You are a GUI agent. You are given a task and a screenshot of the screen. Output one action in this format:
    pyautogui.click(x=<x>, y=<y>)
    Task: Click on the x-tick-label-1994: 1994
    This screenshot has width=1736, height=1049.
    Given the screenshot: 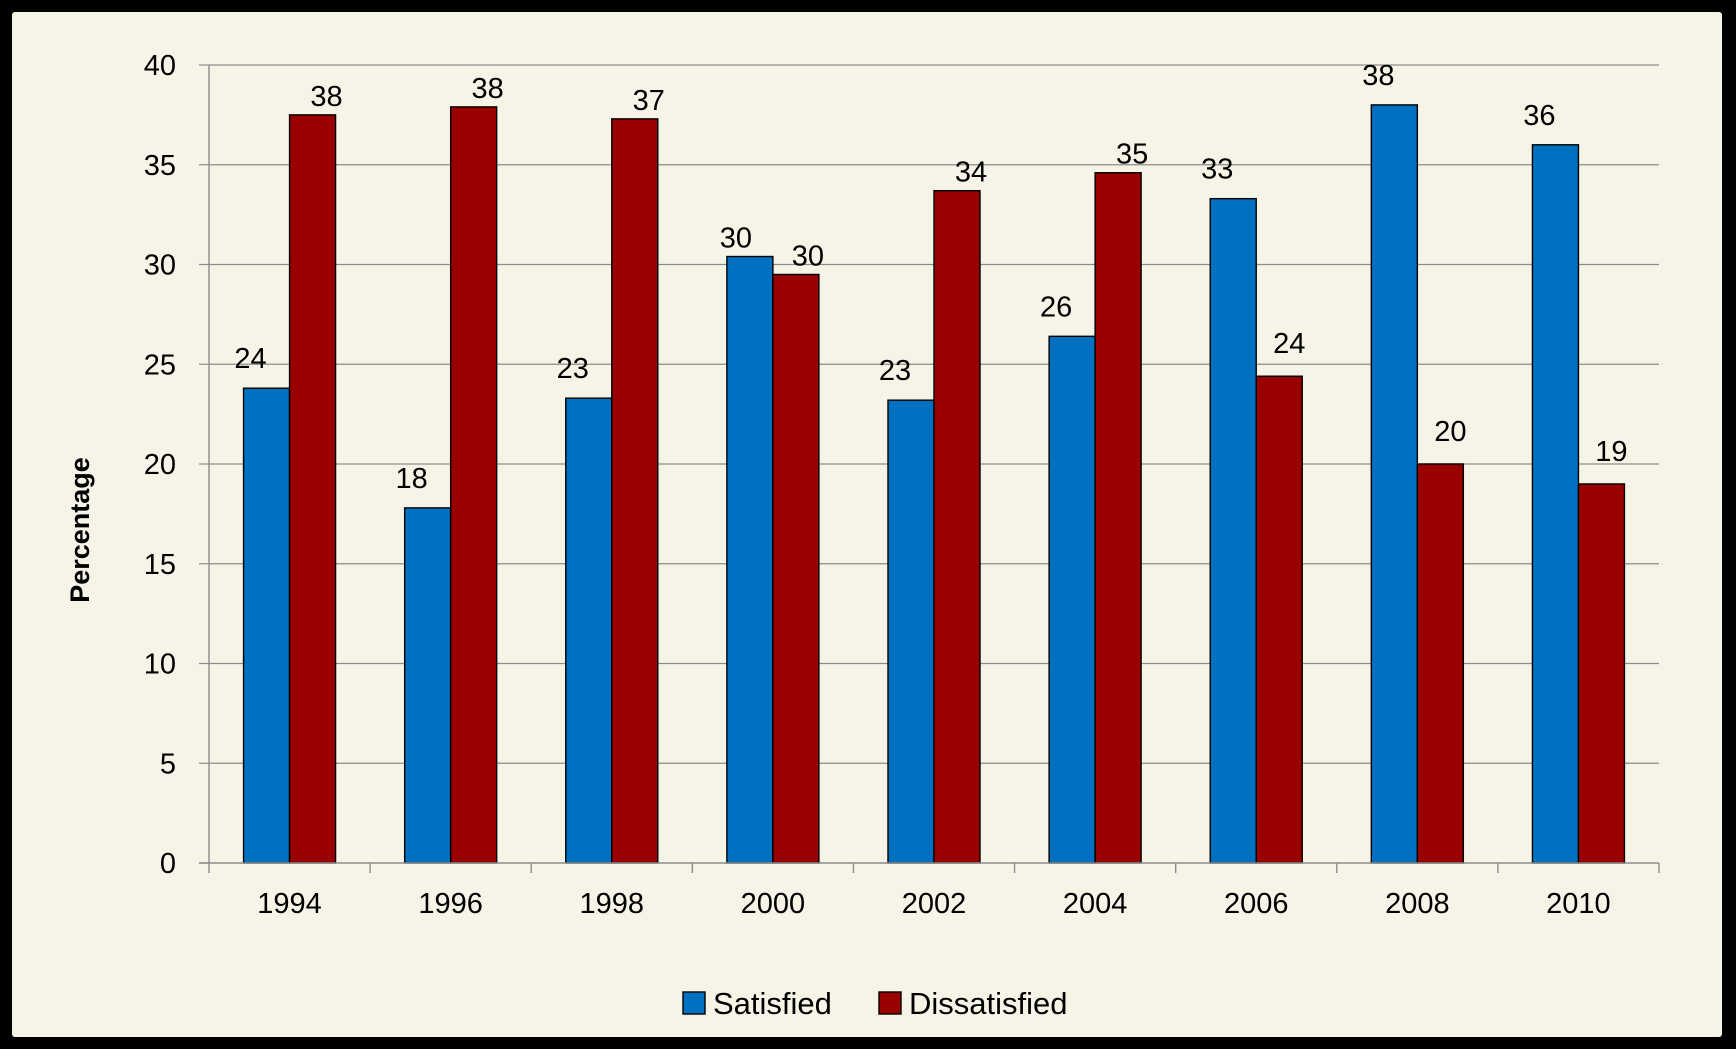 What is the action you would take?
    pyautogui.click(x=289, y=904)
    